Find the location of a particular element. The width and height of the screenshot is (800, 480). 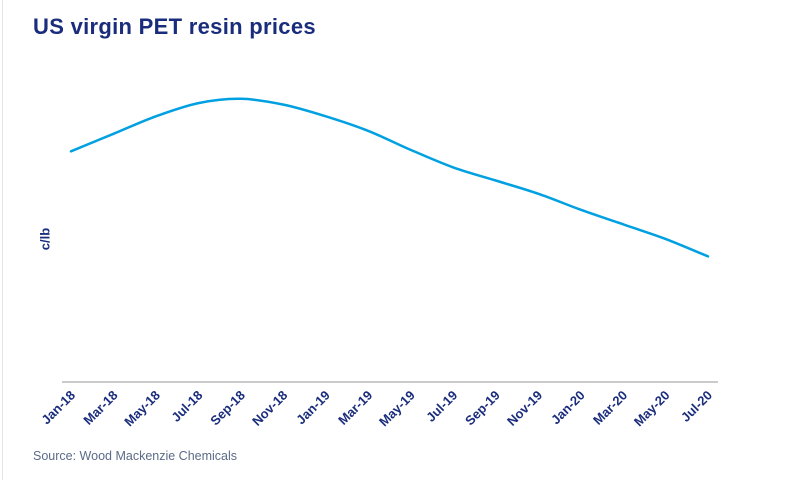

x-axis-label: May-18 is located at coordinates (142, 409).